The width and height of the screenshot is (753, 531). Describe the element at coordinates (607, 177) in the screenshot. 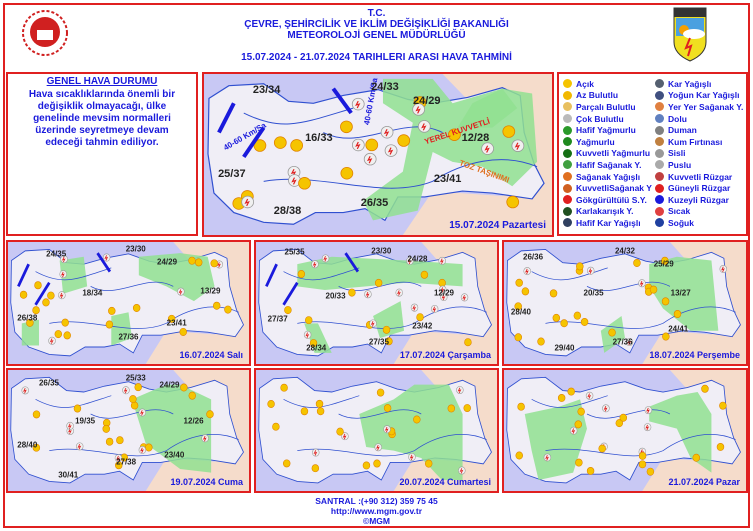

I see `legend-item: Sağanak Yağışlı` at that location.